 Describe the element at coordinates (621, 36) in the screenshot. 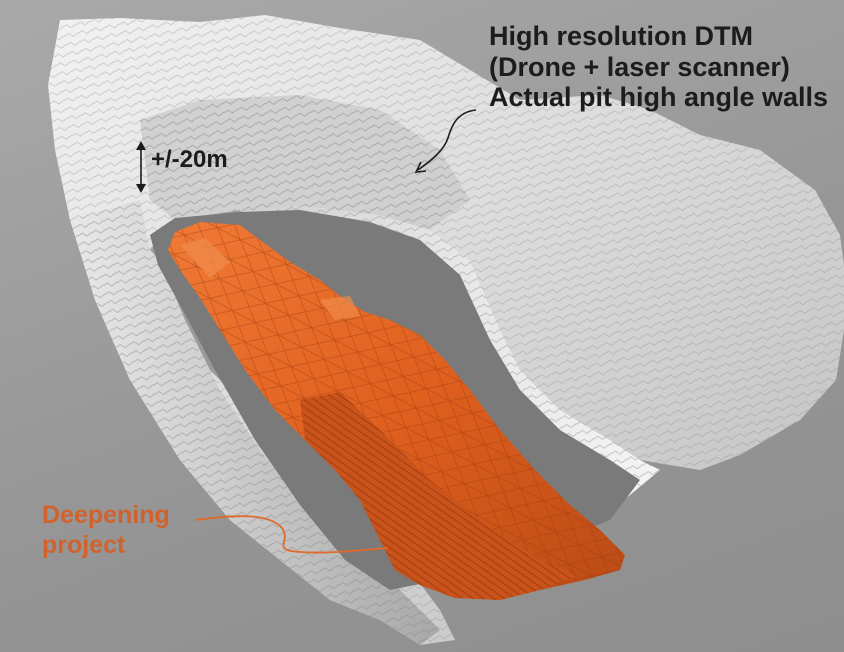

I see `dtm-annotation-line1: High resolution DTM` at that location.